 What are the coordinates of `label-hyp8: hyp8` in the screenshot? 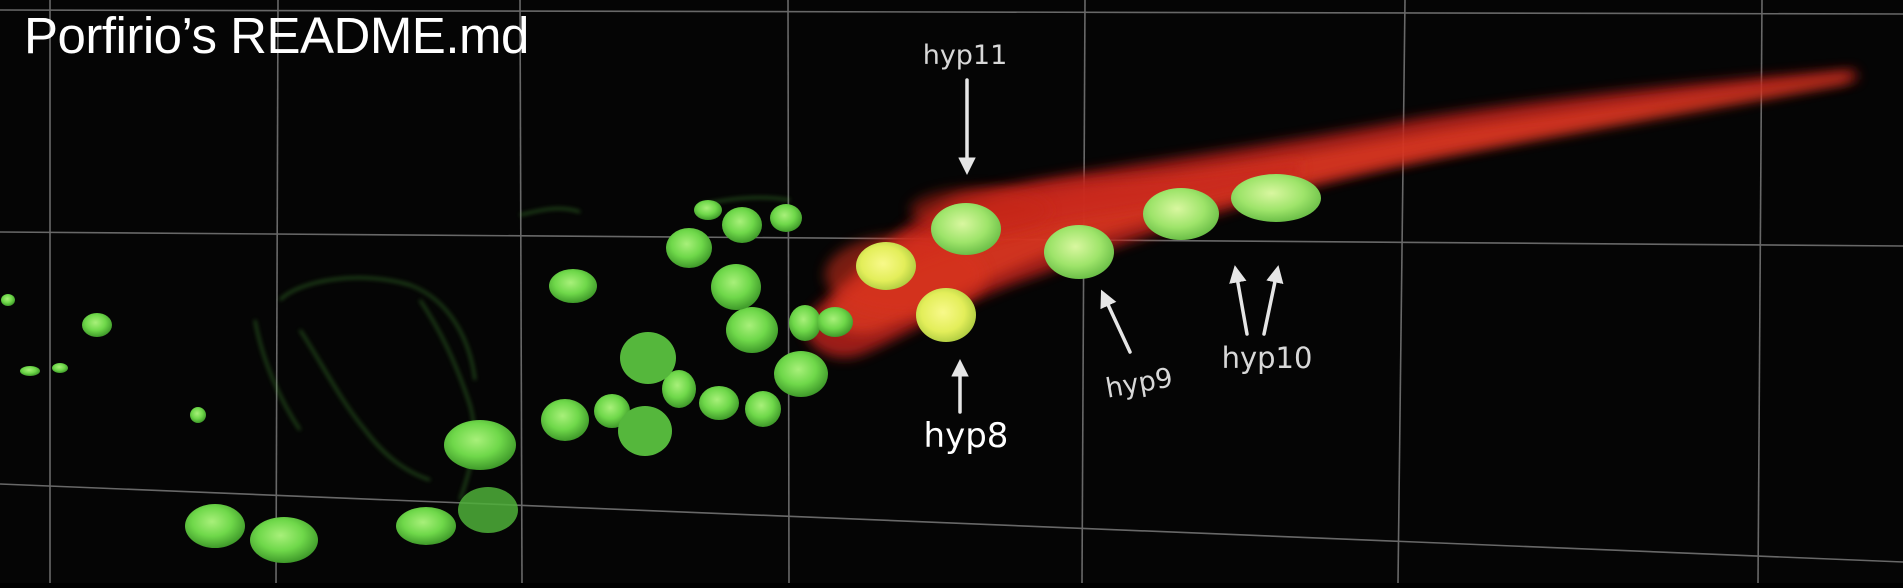 It's located at (966, 436).